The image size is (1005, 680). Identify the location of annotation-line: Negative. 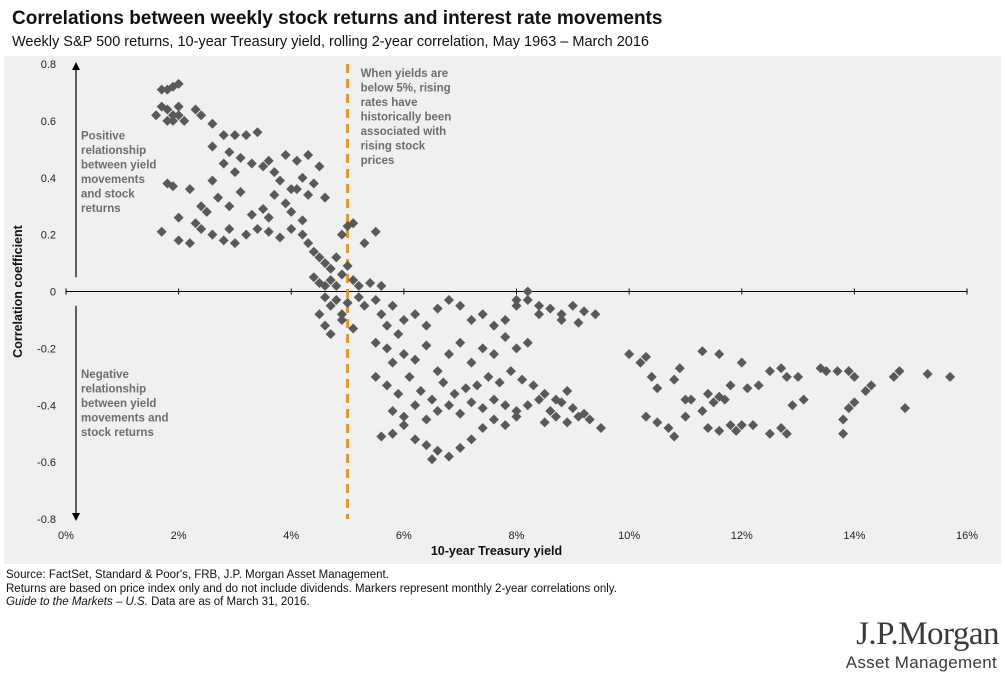
(105, 375).